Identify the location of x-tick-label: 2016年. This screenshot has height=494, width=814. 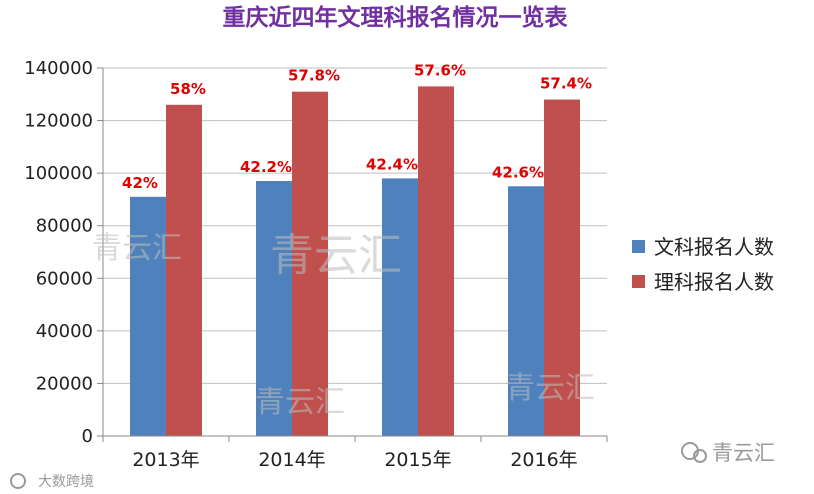
(543, 460).